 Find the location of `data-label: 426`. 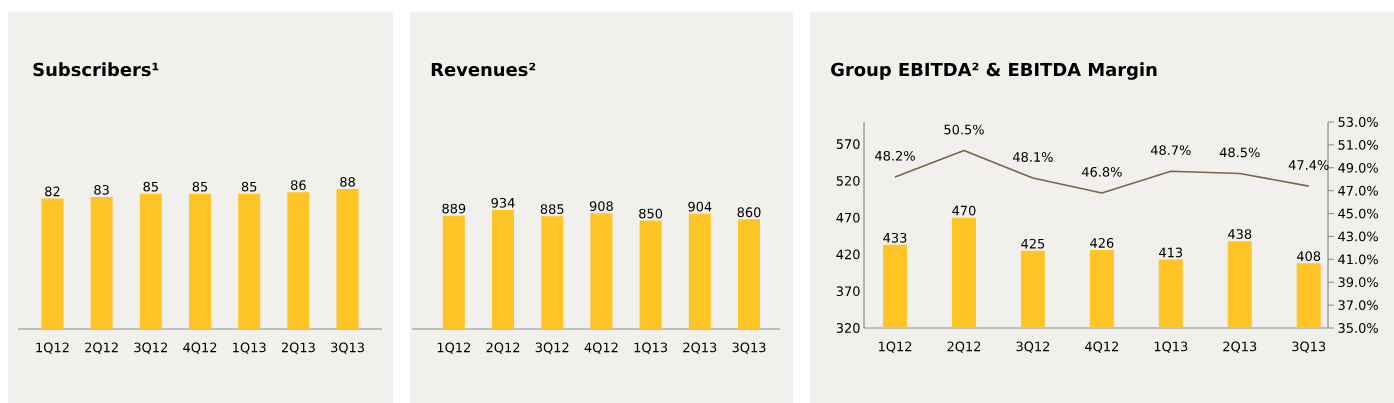

data-label: 426 is located at coordinates (1102, 243).